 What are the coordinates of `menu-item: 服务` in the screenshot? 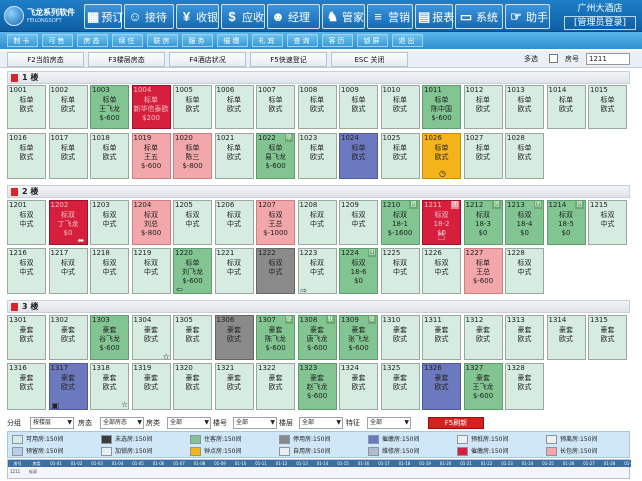 It's located at (197, 40).